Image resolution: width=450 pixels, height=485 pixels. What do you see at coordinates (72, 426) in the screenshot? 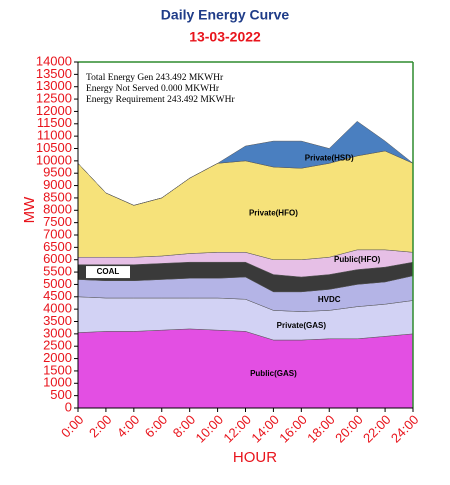
I see `x-tick-label: 0:00` at bounding box center [72, 426].